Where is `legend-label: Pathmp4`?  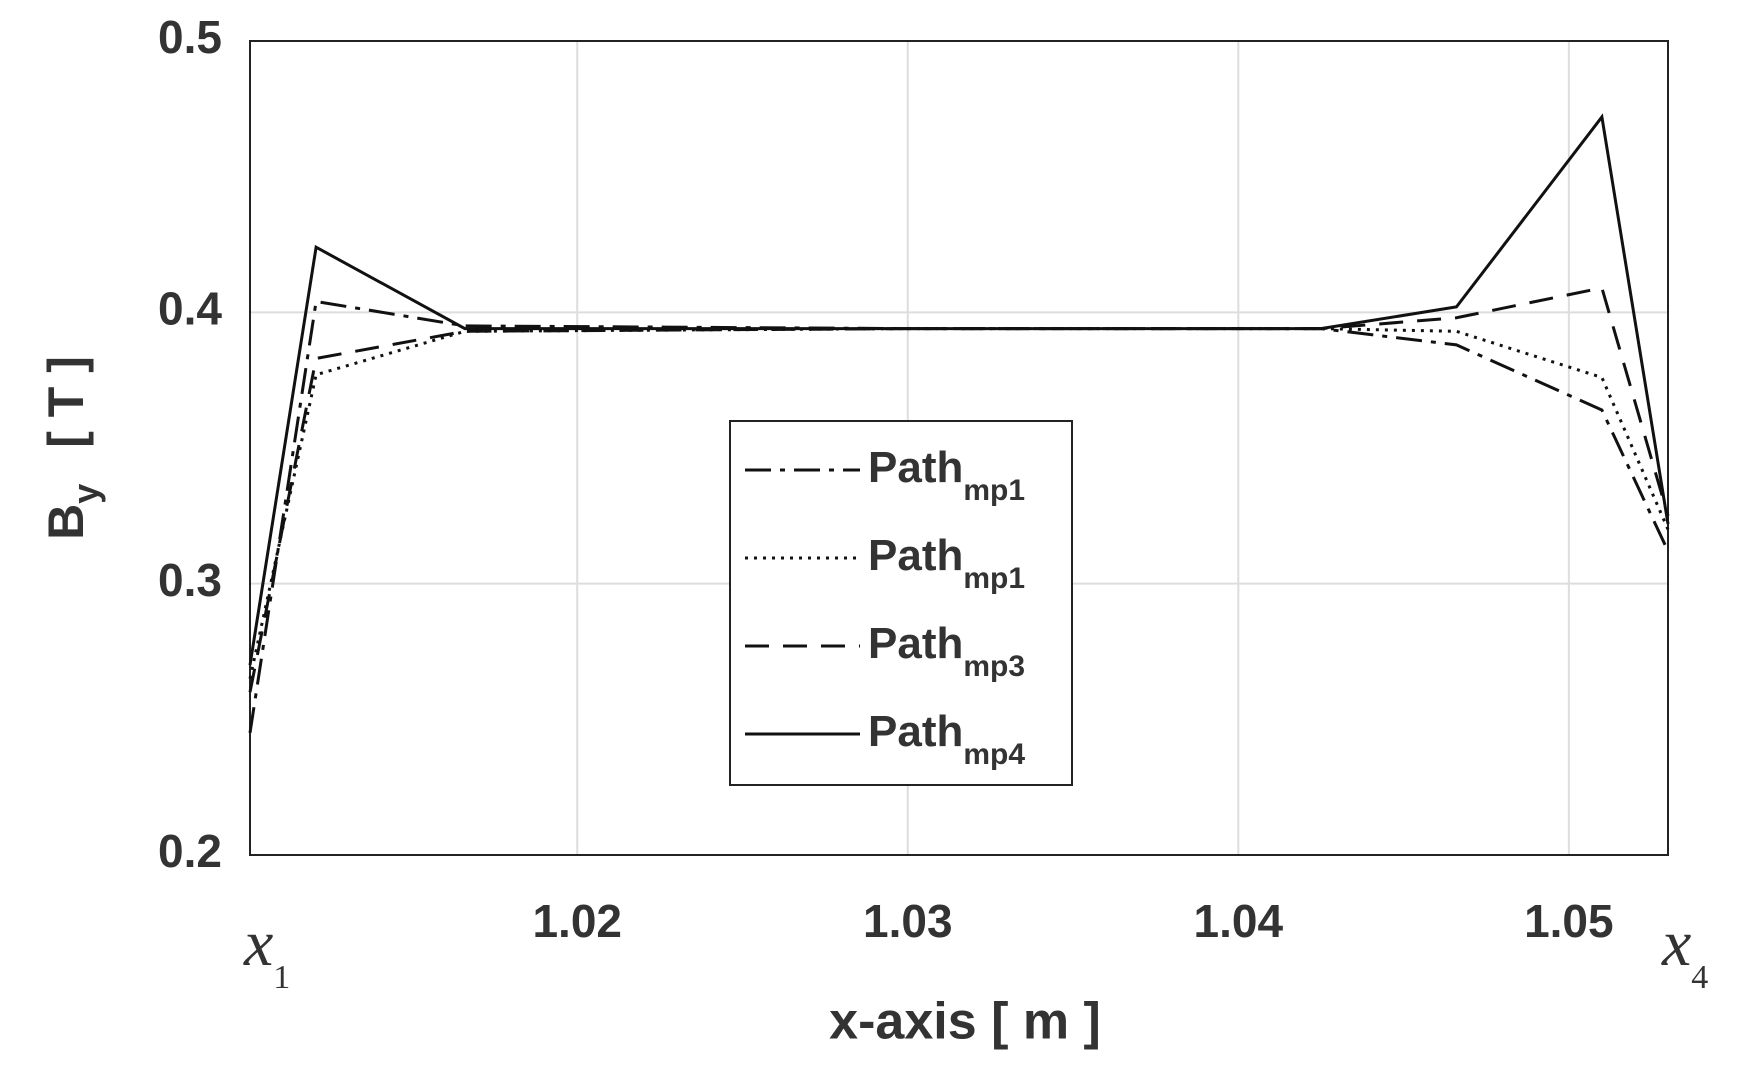
legend-label: Pathmp4 is located at coordinates (946, 739).